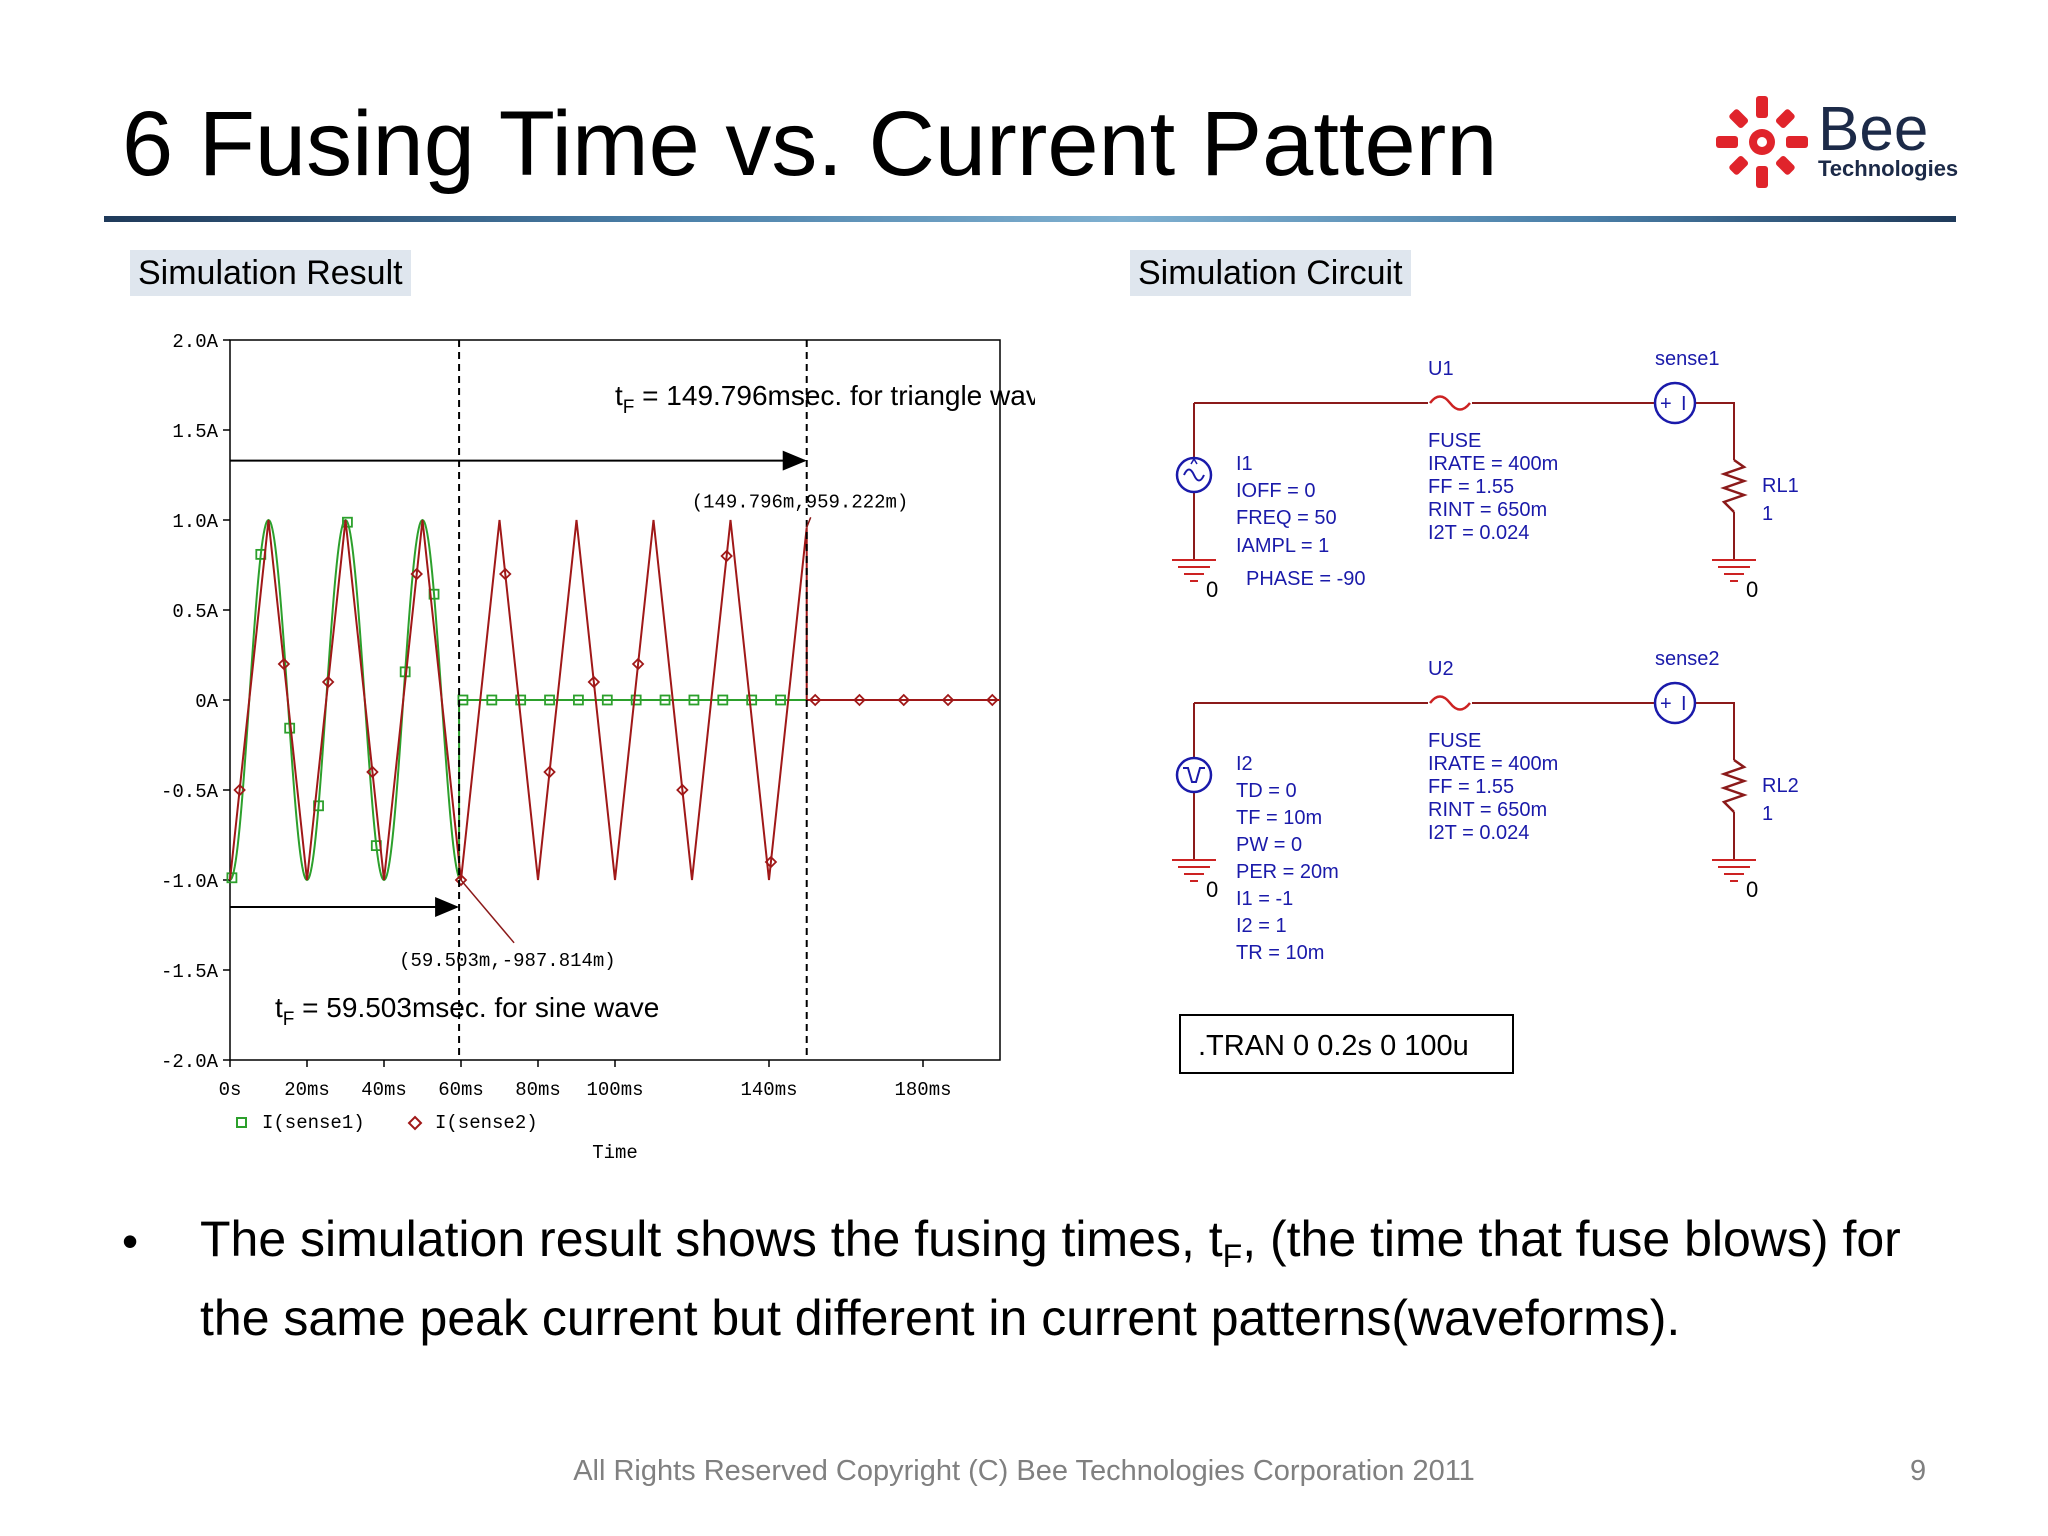  What do you see at coordinates (190, 1062) in the screenshot?
I see `y-tick-label: -2.0A` at bounding box center [190, 1062].